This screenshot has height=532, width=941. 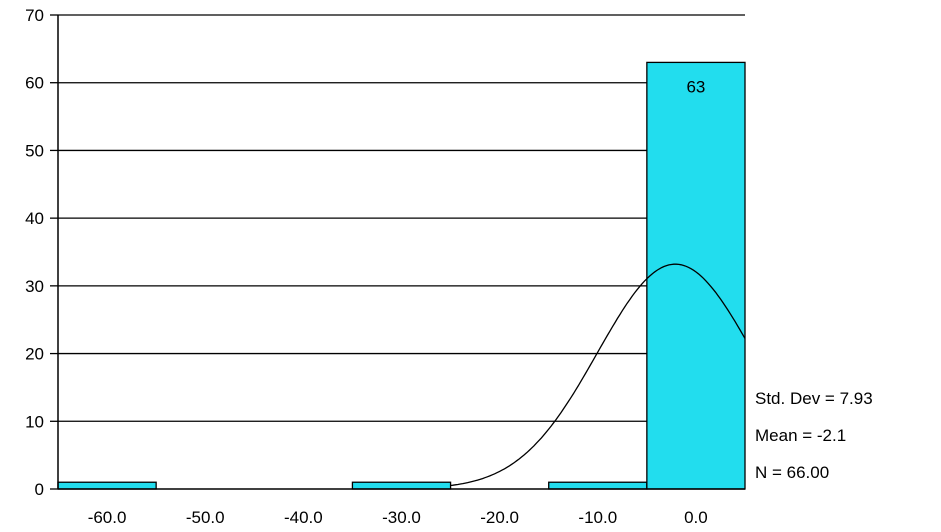 What do you see at coordinates (696, 517) in the screenshot?
I see `x-tick-label: 0.0` at bounding box center [696, 517].